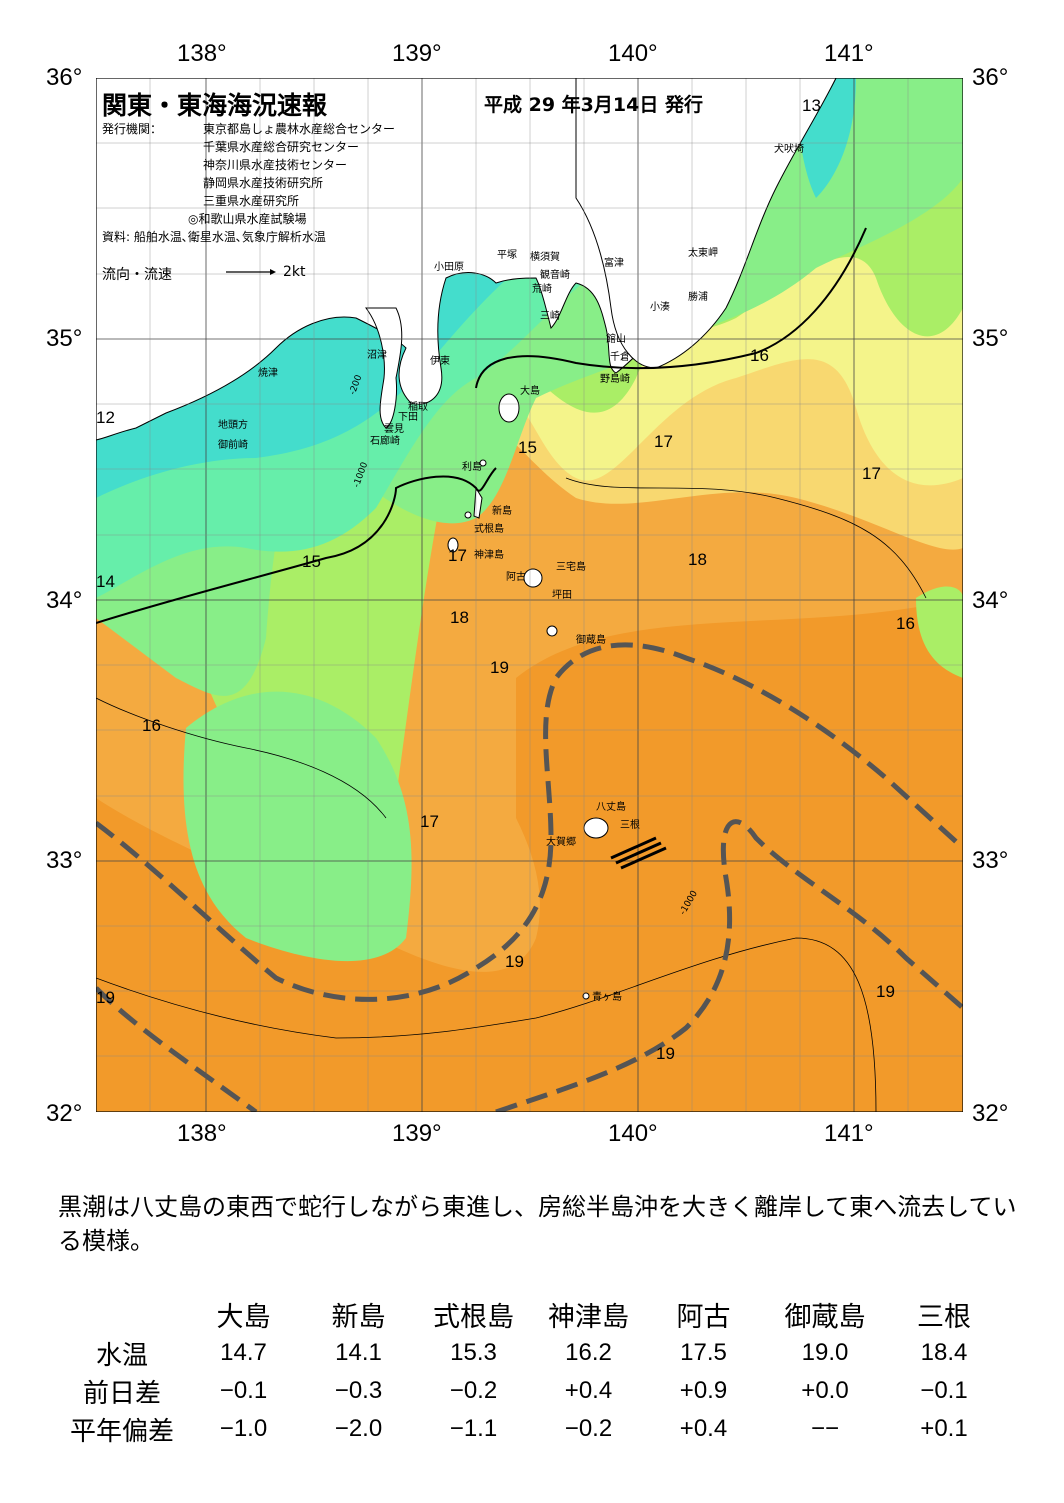 This screenshot has height=1503, width=1064. Describe the element at coordinates (990, 600) in the screenshot. I see `lat-label-34-right: 34°` at that location.